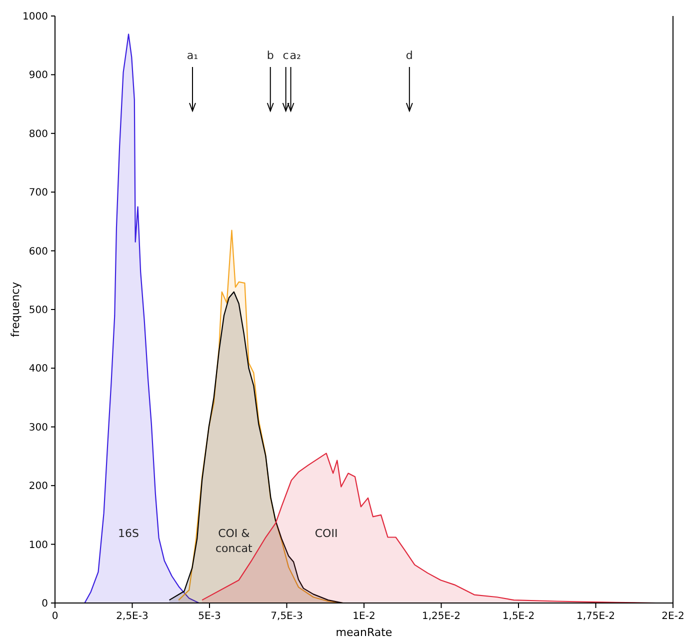 Image resolution: width=693 pixels, height=638 pixels. What do you see at coordinates (192, 55) in the screenshot?
I see `ref-line-label: a₁` at bounding box center [192, 55].